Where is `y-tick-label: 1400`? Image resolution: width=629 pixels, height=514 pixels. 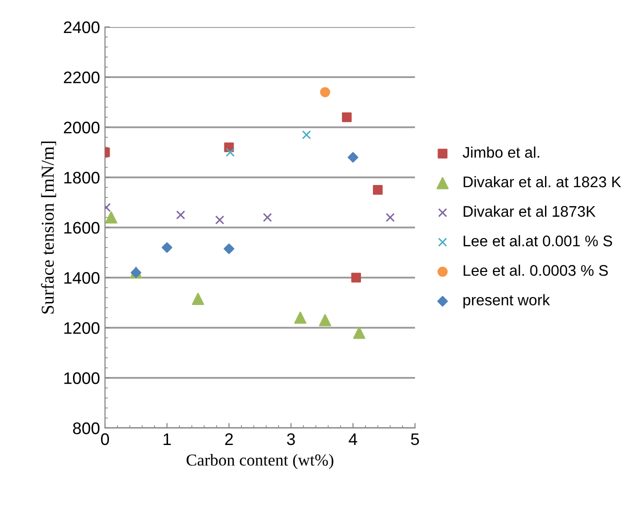
y-tick-label: 1400 is located at coordinates (82, 278).